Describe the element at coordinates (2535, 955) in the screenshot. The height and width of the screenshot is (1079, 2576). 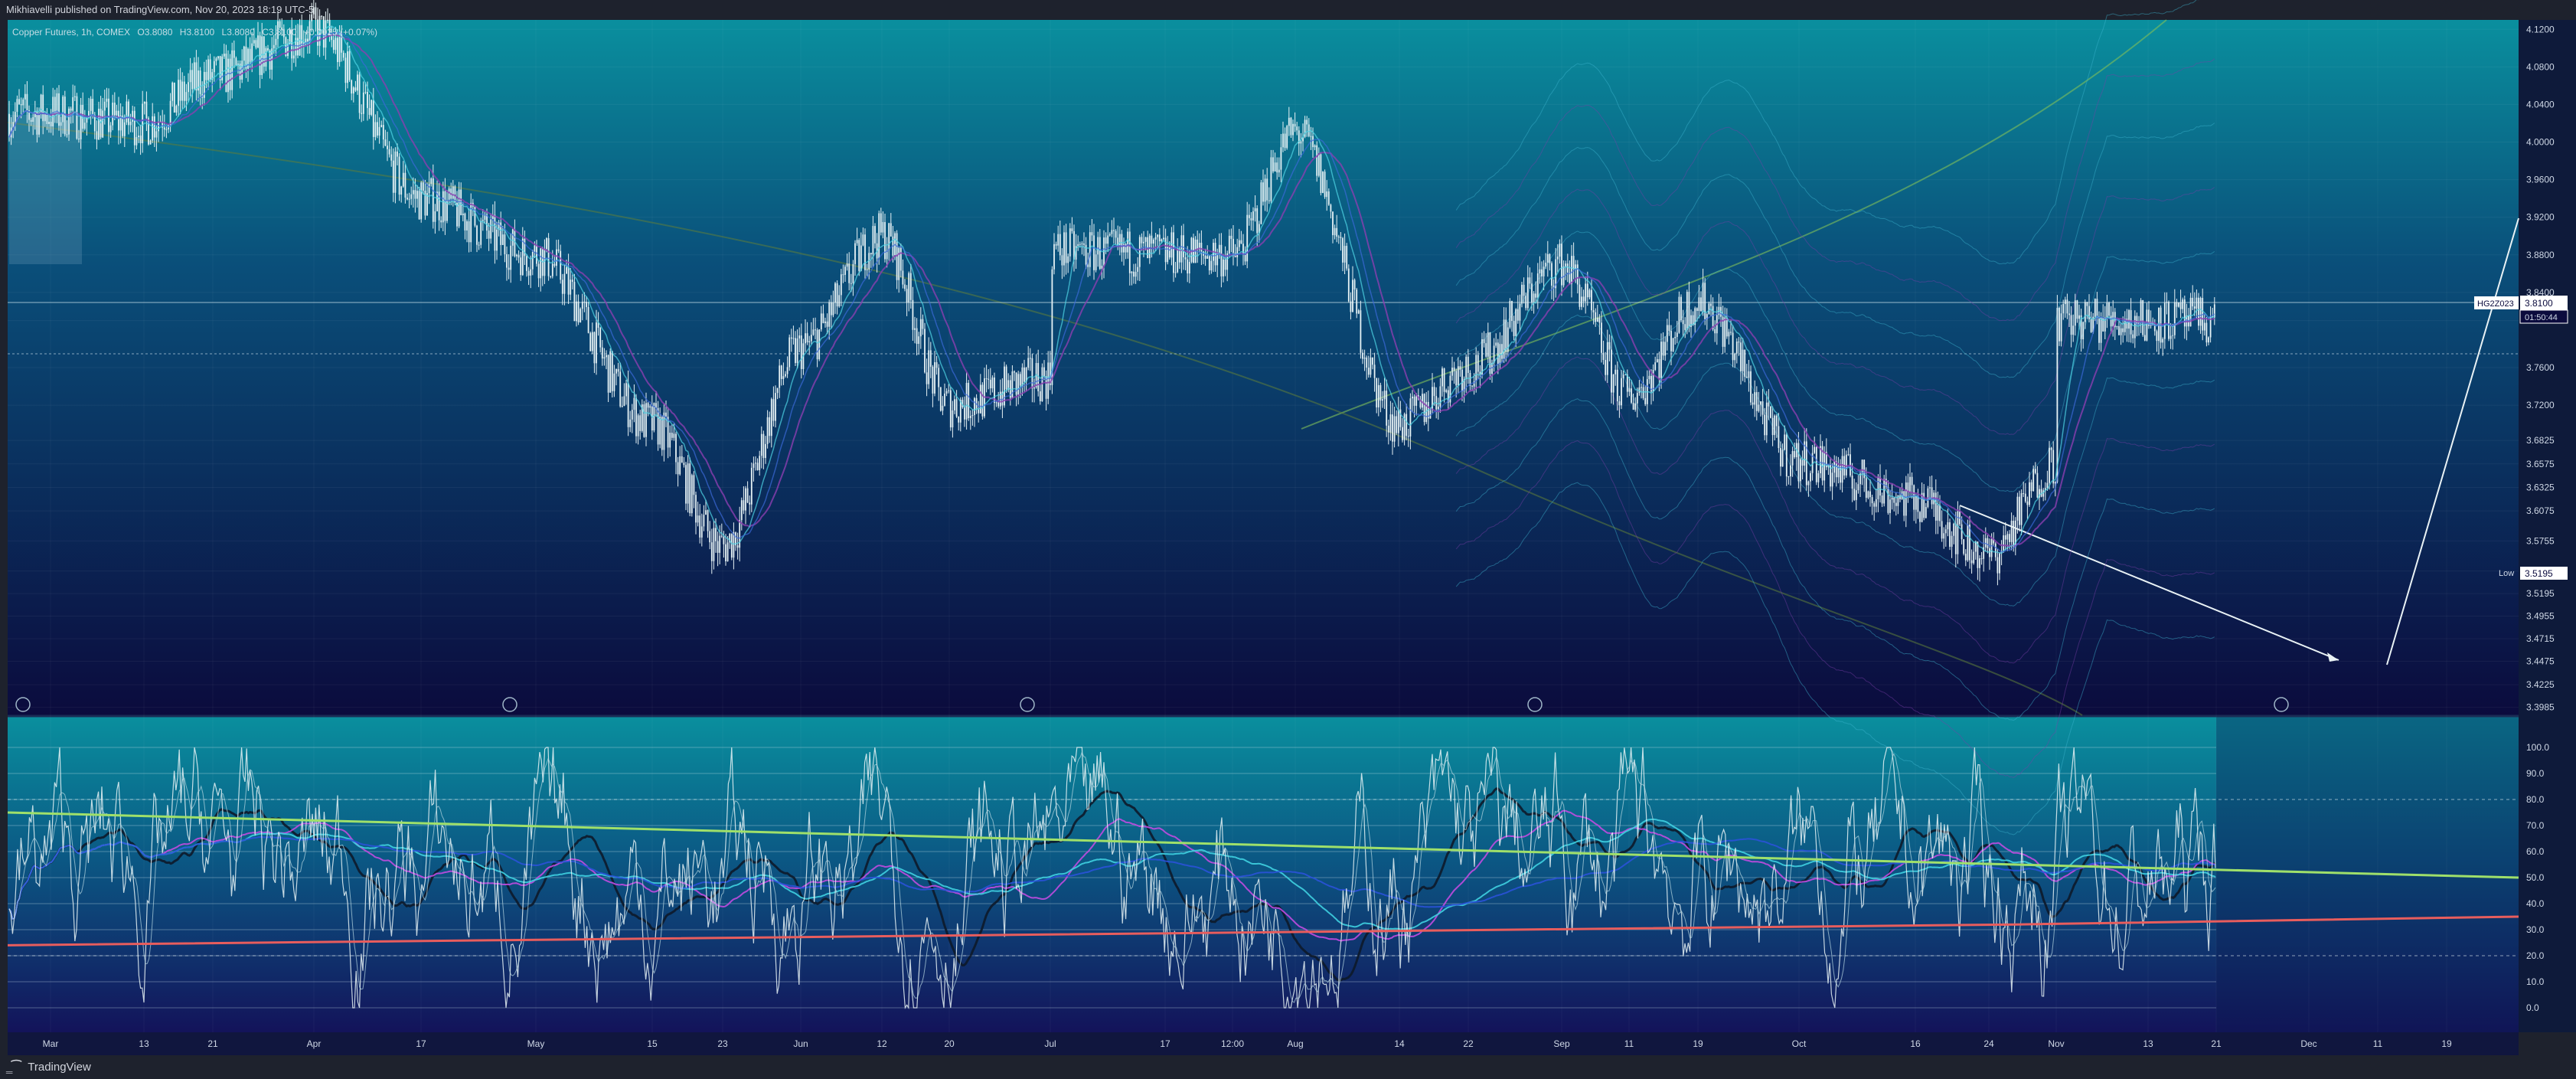
I see `osc-tick-label: 20.0` at that location.